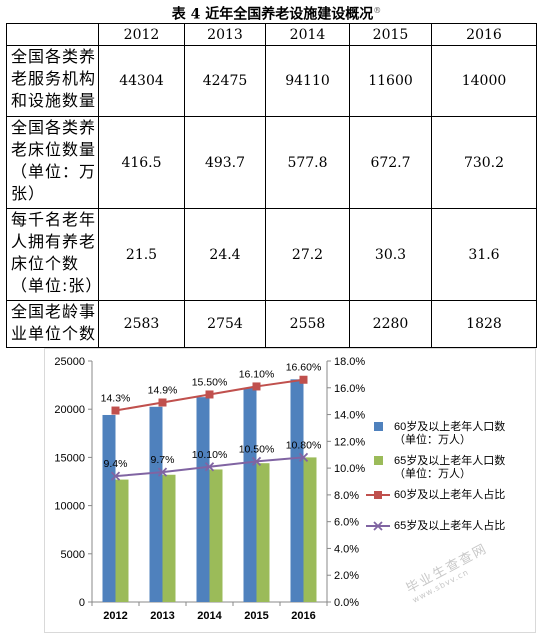  I want to click on table-cell: 2558, so click(307, 324).